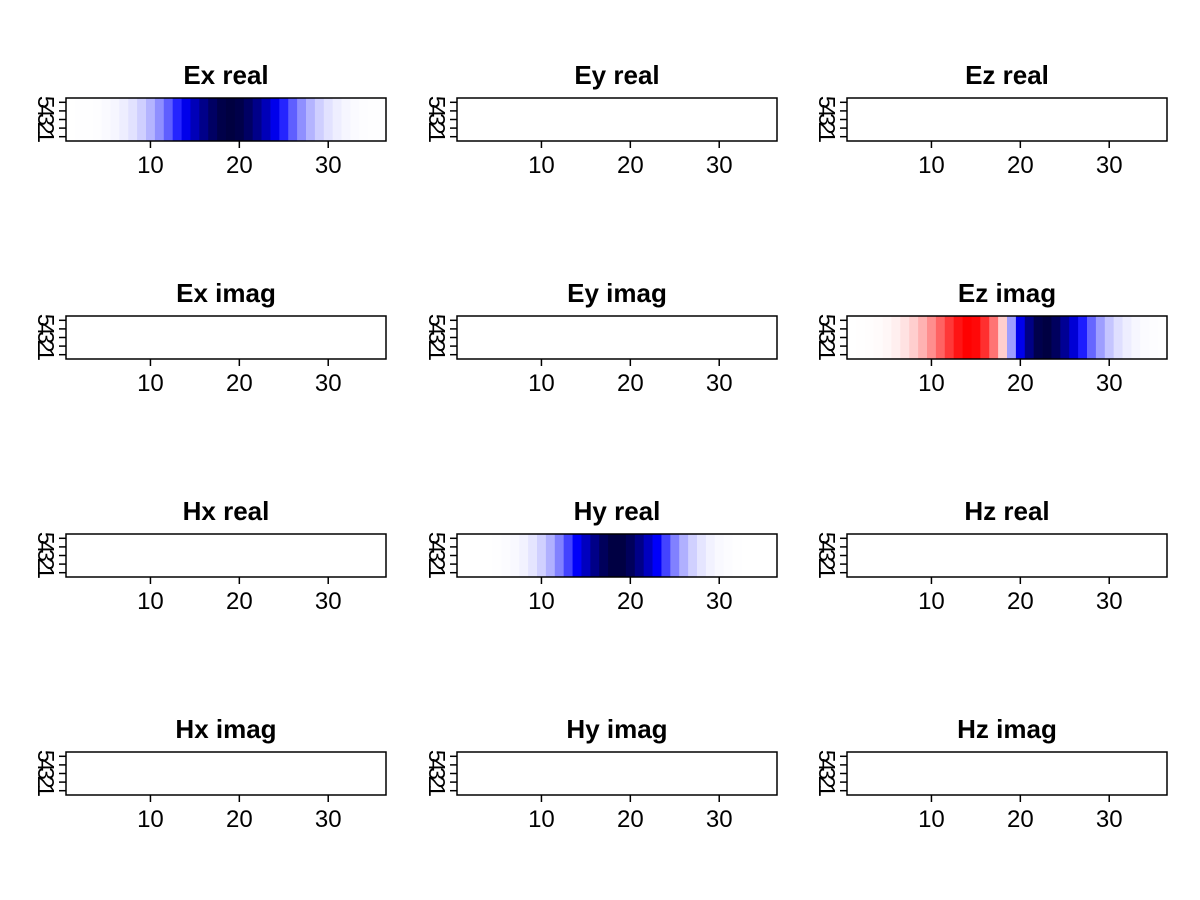  Describe the element at coordinates (616, 75) in the screenshot. I see `panel-title: Ey real` at that location.